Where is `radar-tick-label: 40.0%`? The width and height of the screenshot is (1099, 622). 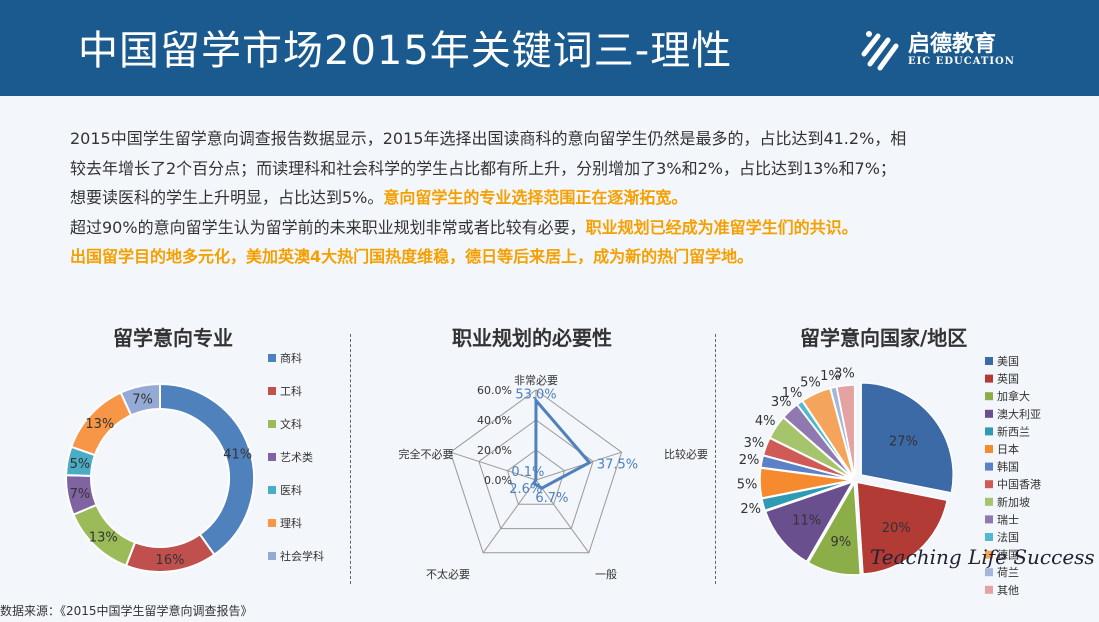 radar-tick-label: 40.0% is located at coordinates (494, 420).